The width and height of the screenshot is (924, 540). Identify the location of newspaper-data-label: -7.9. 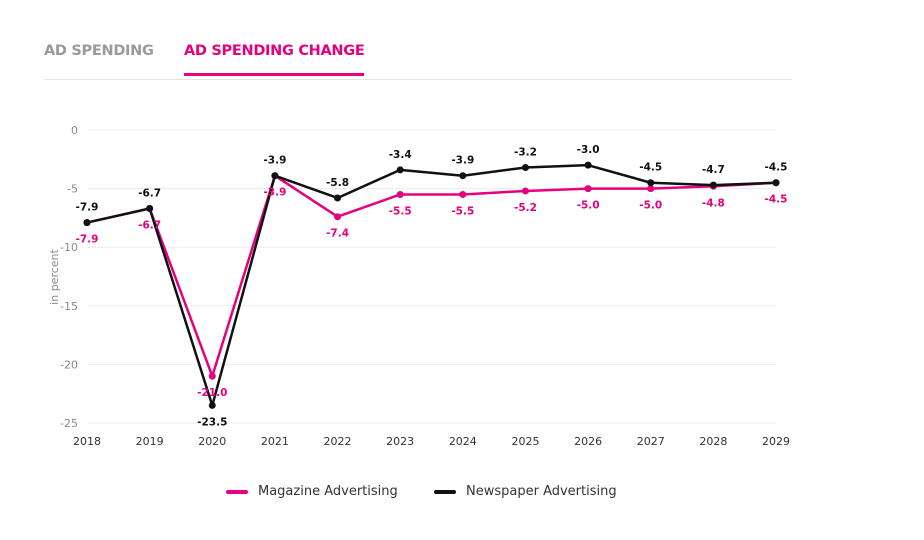
(87, 208).